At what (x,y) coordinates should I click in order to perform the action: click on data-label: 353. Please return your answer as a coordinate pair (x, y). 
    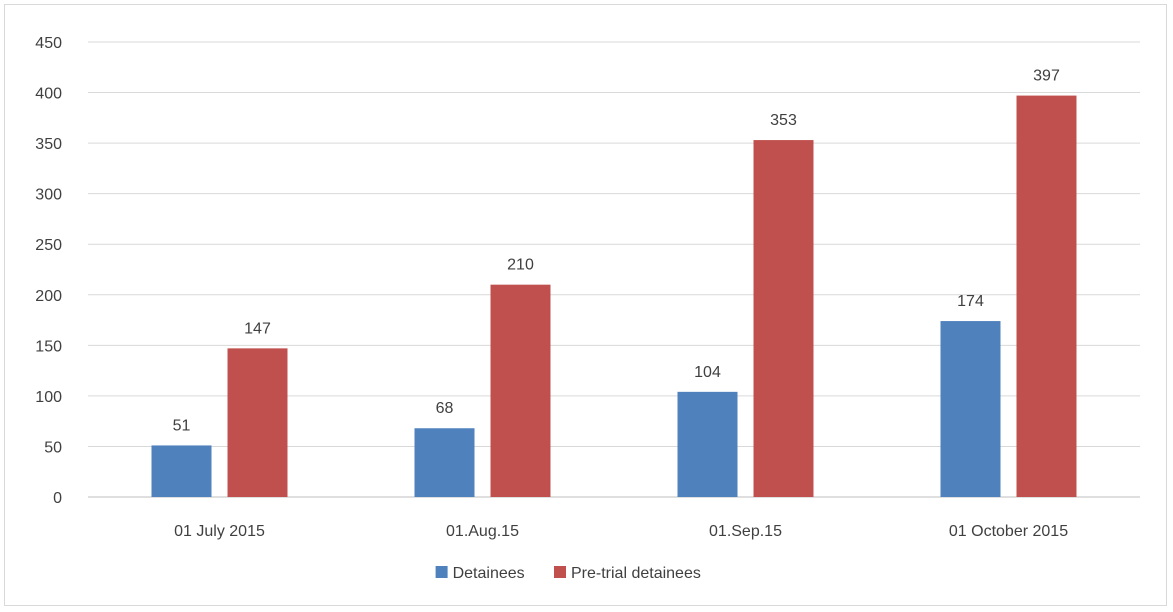
    Looking at the image, I should click on (783, 120).